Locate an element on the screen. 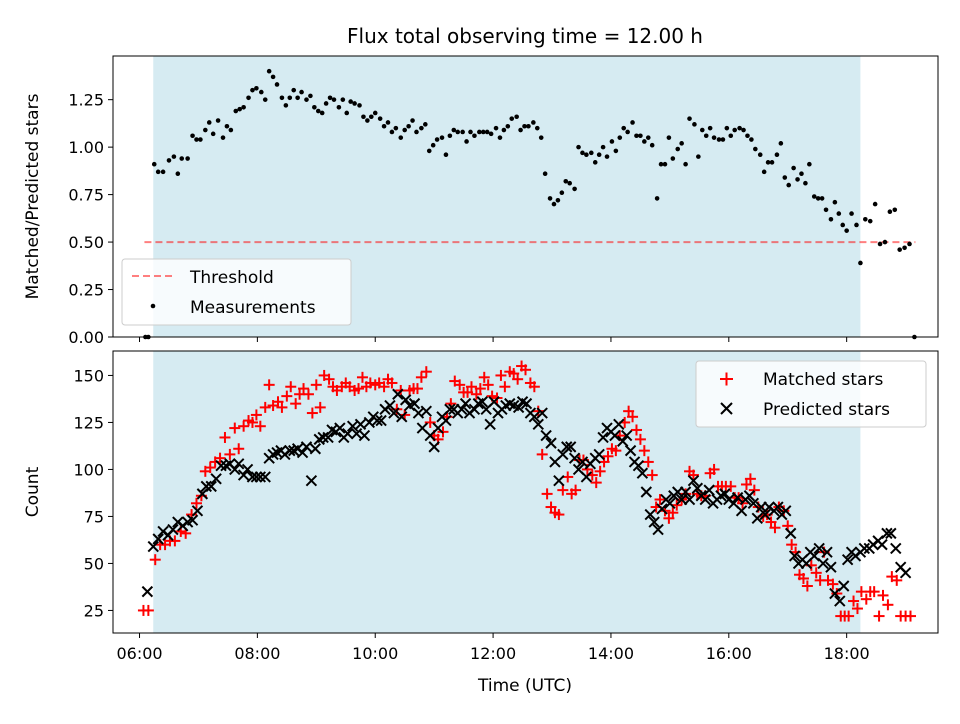 The width and height of the screenshot is (960, 724). count-legend: Matched stars Predicted stars is located at coordinates (811, 394).